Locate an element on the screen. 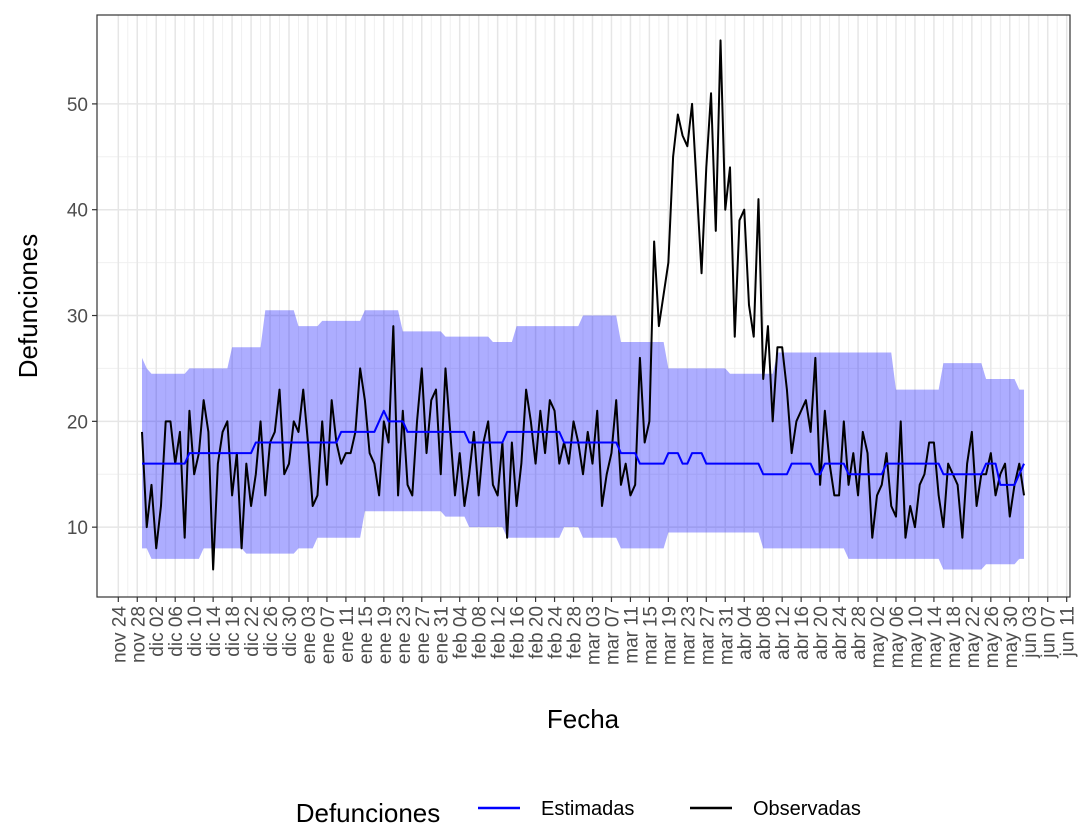 This screenshot has width=1078, height=827. x-tick-label: may 02 is located at coordinates (878, 637).